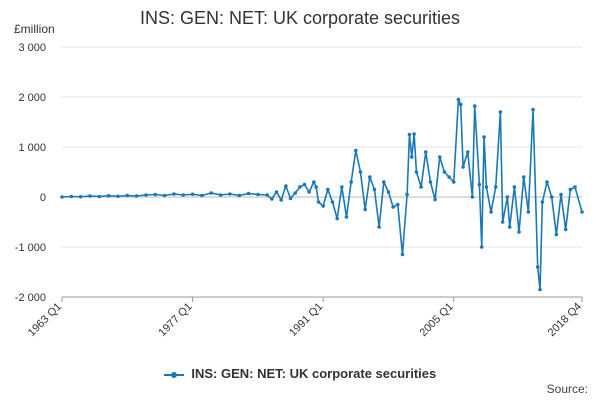  I want to click on x-tick-label: 1991 Q1, so click(306, 320).